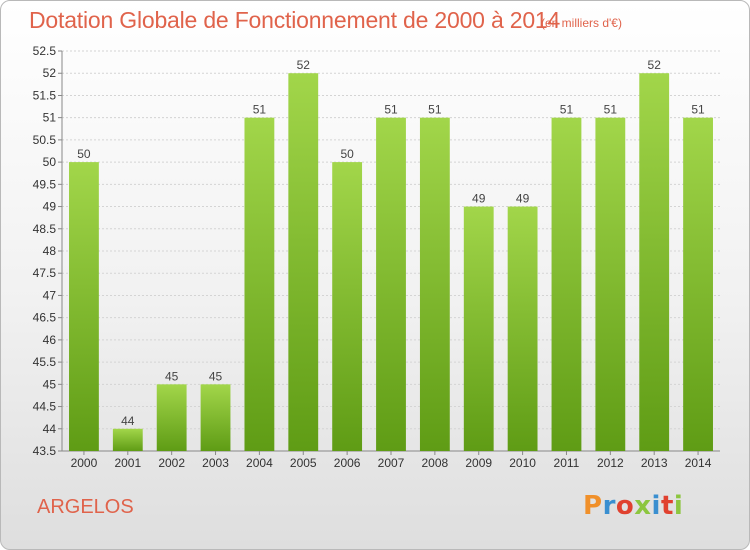  What do you see at coordinates (50, 384) in the screenshot?
I see `y-tick-label: 45` at bounding box center [50, 384].